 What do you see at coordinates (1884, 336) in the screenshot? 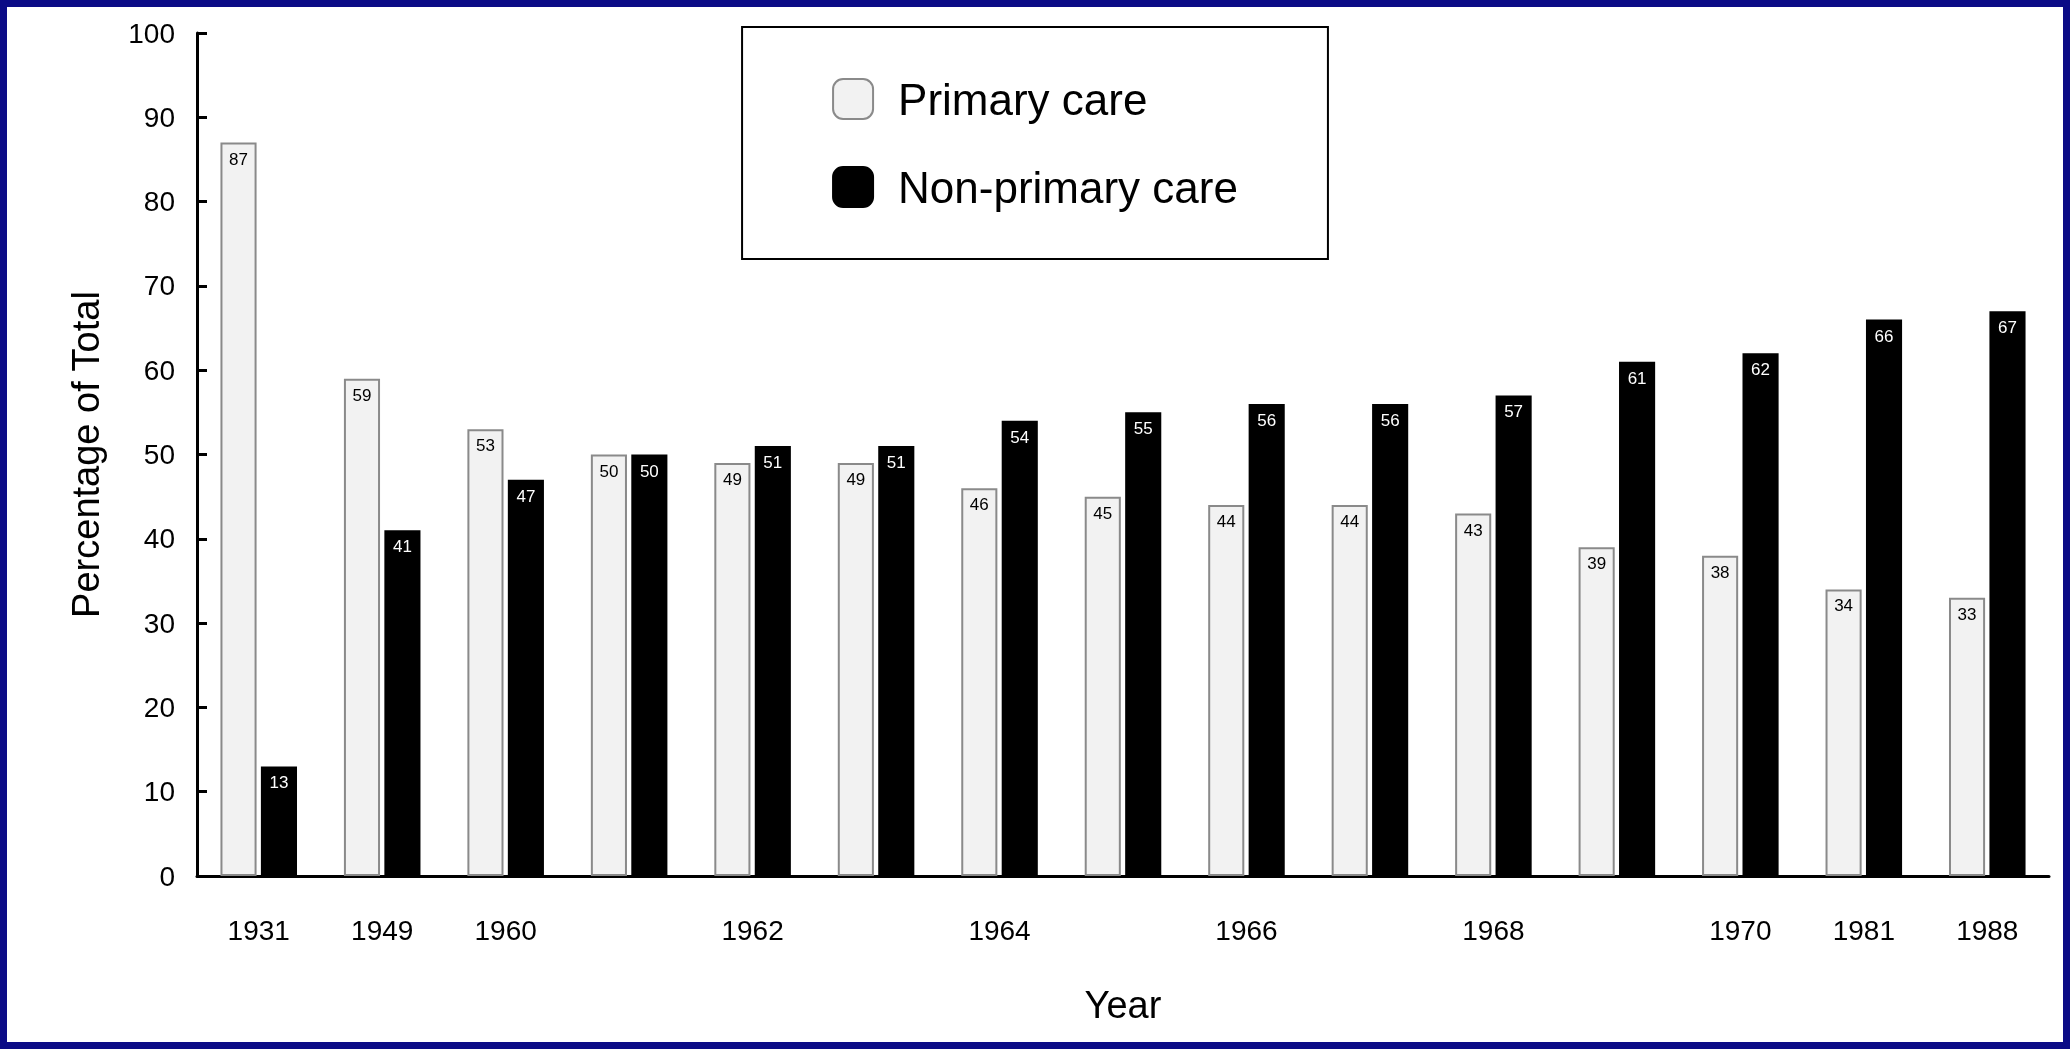
I see `data-label: 66` at bounding box center [1884, 336].